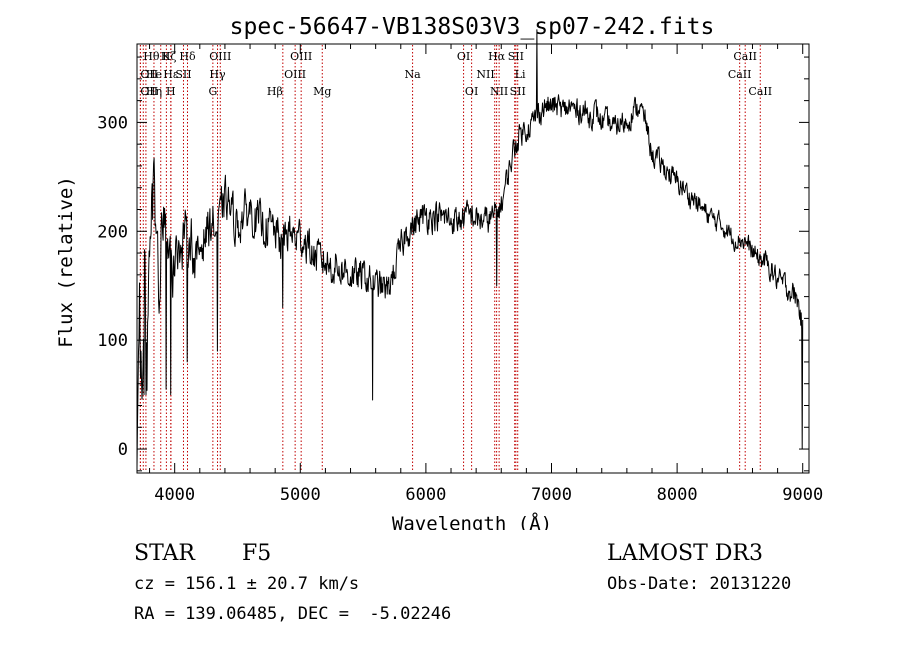  I want to click on line-label-13: OIII, so click(220, 56).